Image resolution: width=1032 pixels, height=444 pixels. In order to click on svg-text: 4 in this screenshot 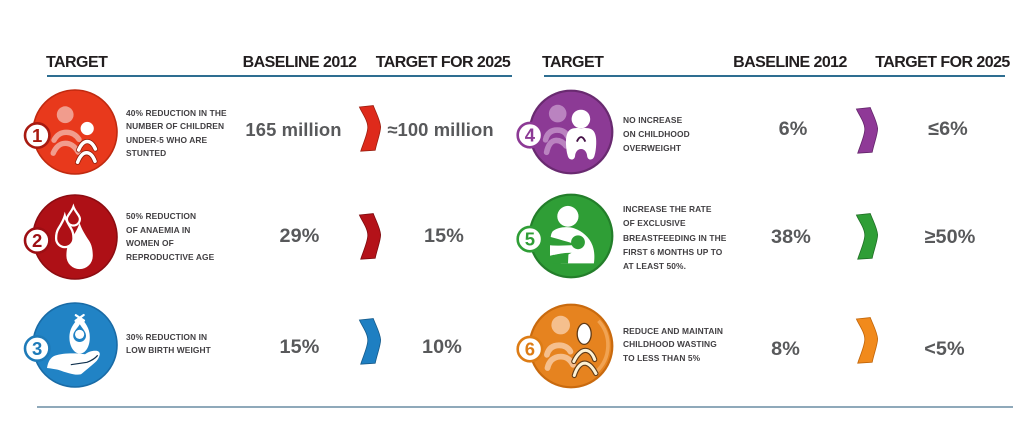, I will do `click(530, 135)`.